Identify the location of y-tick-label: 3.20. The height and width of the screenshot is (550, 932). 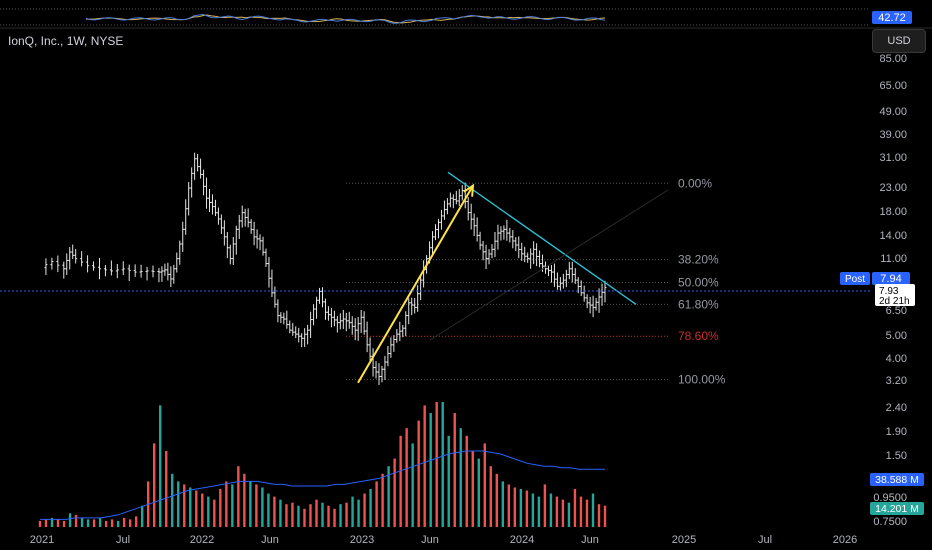
(896, 381).